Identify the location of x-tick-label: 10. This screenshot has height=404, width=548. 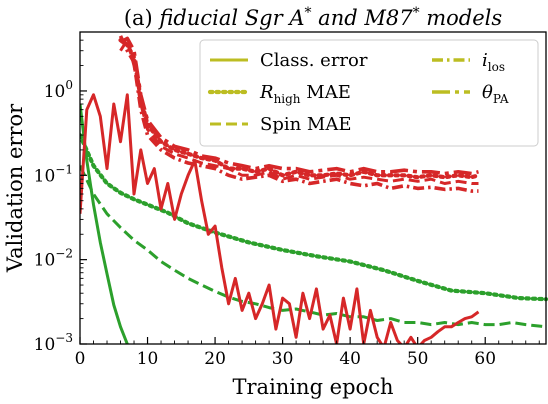
(148, 359).